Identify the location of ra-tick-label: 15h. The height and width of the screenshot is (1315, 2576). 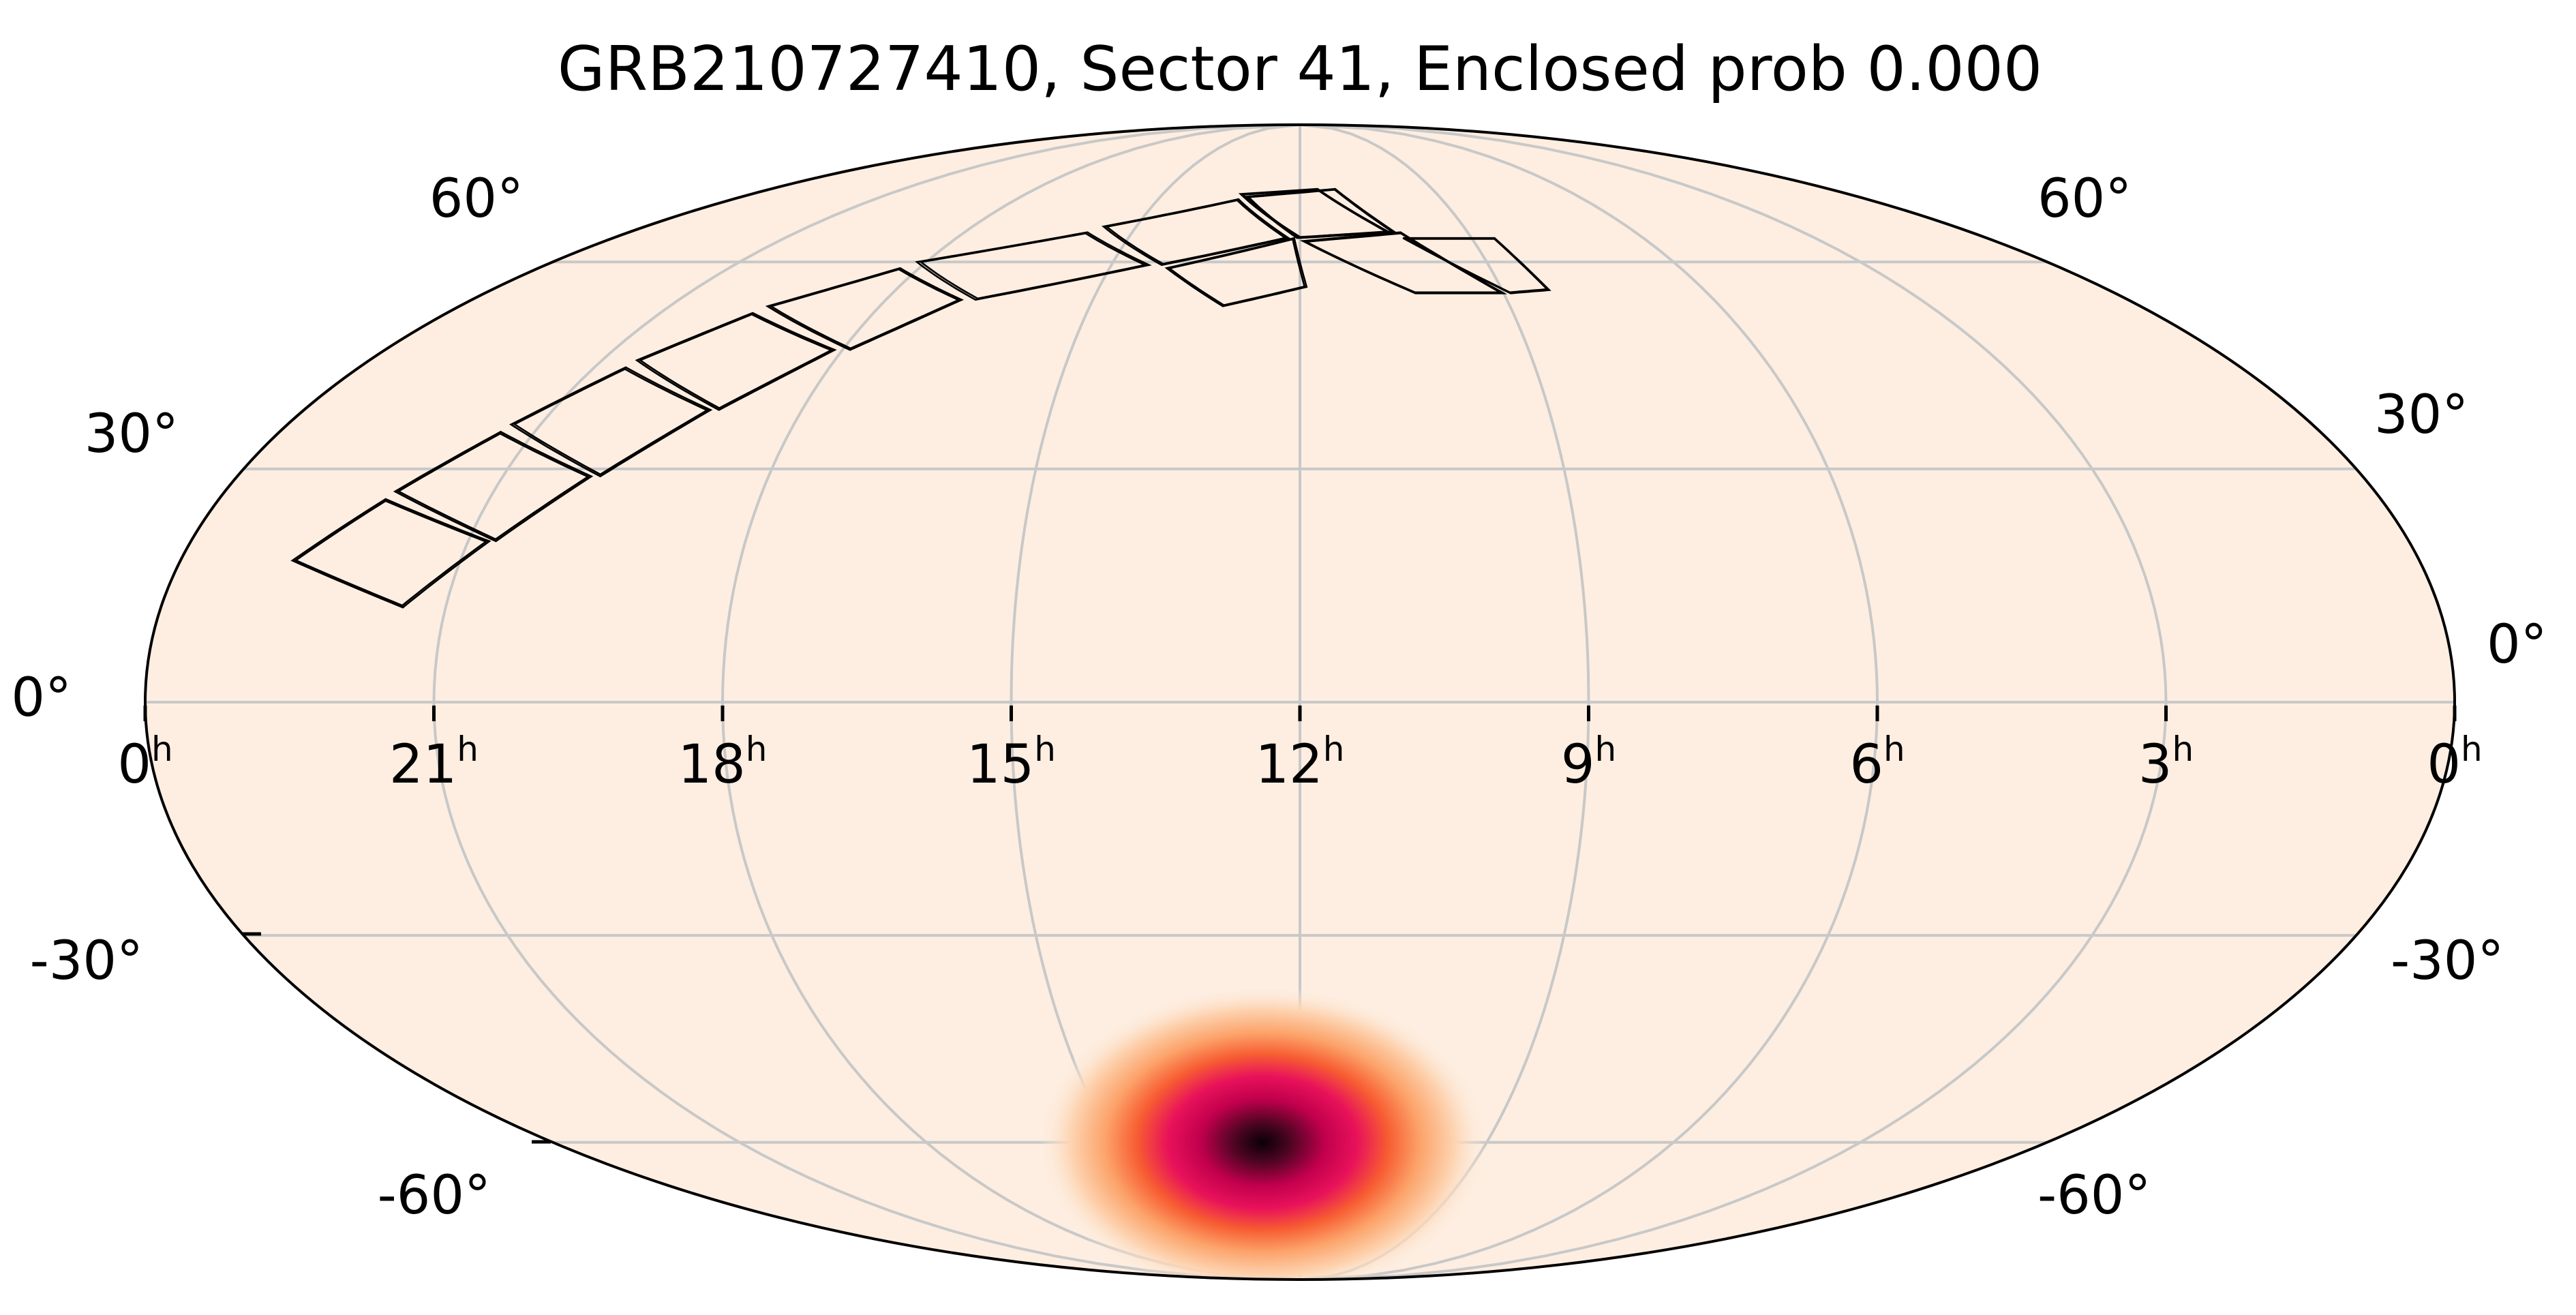
(1011, 762).